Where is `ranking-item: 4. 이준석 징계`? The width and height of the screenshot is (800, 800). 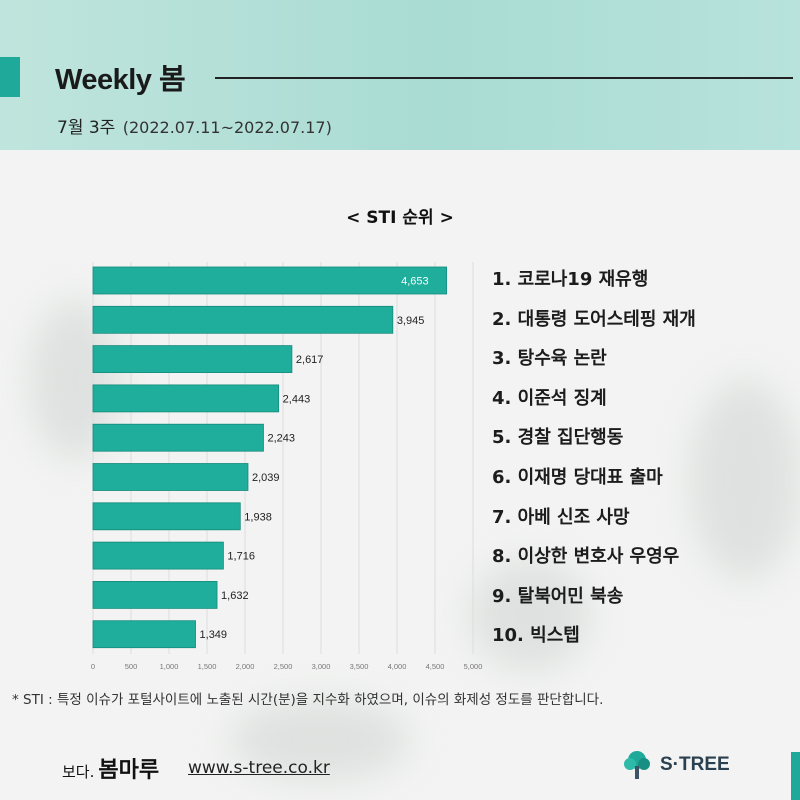
ranking-item: 4. 이준석 징계 is located at coordinates (549, 398).